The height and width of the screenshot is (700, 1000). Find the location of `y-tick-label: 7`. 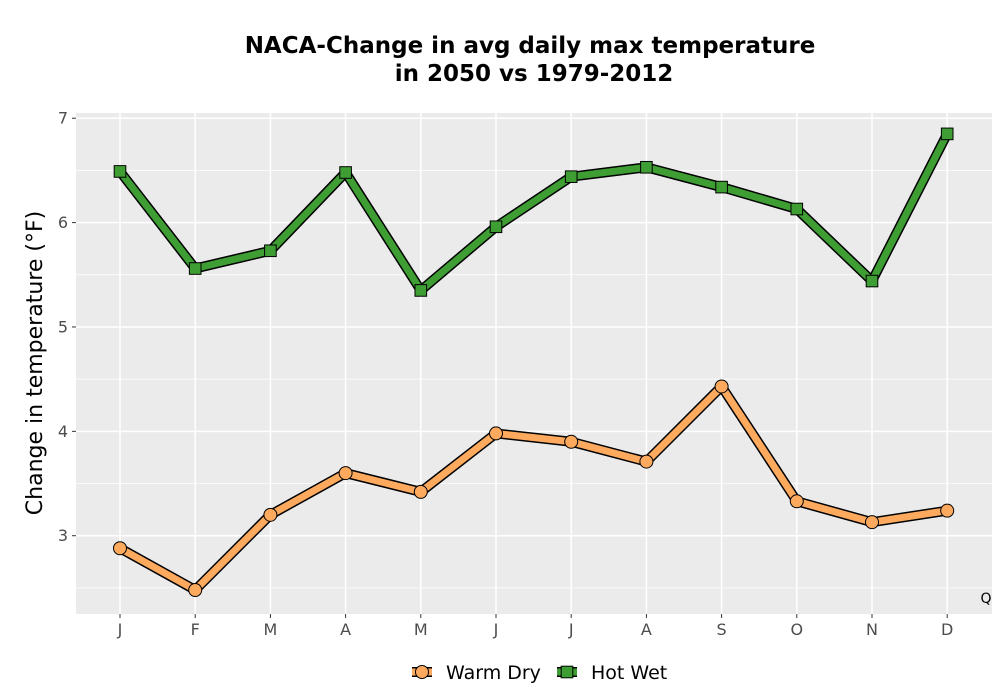

y-tick-label: 7 is located at coordinates (63, 118).